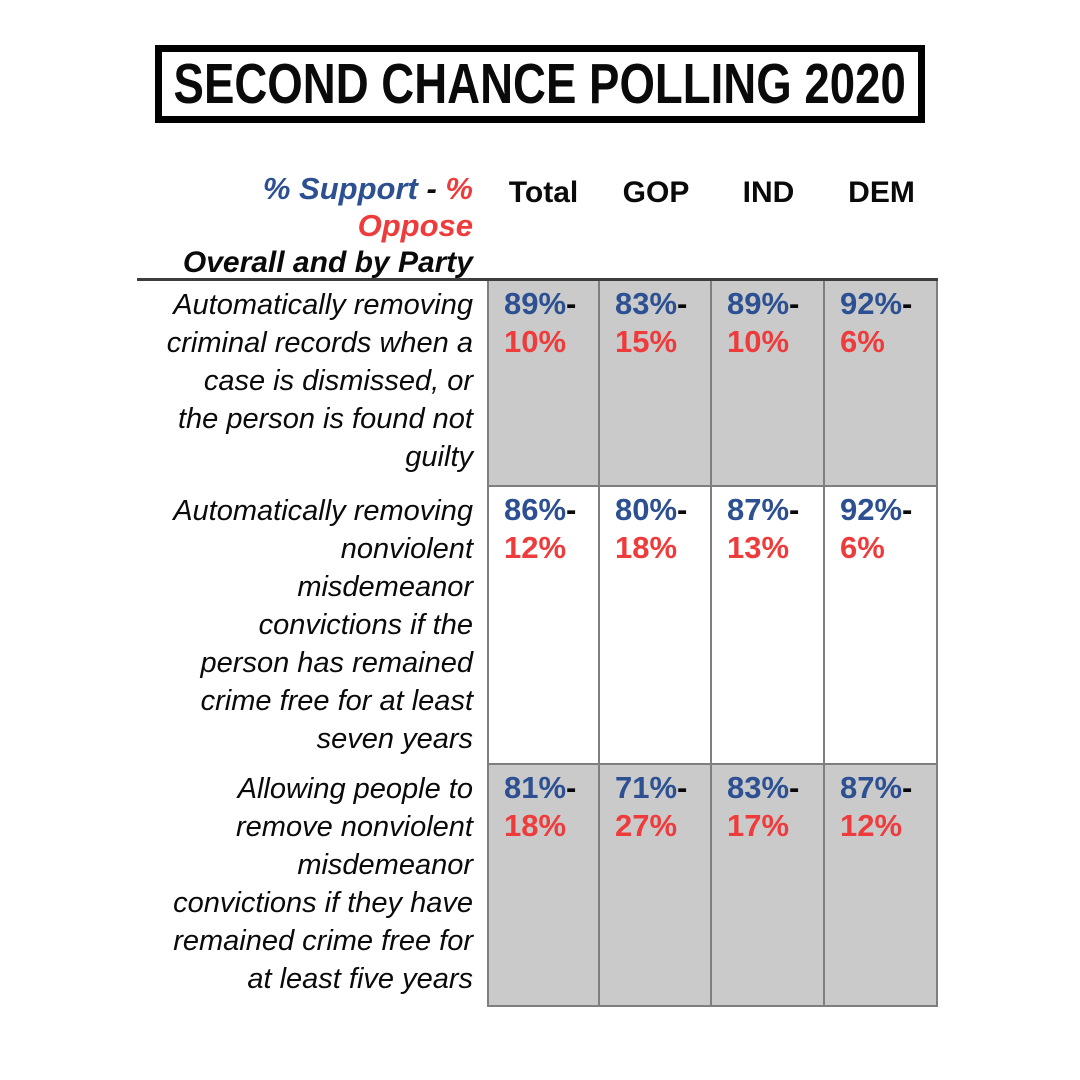 Image resolution: width=1080 pixels, height=1080 pixels. What do you see at coordinates (656, 886) in the screenshot?
I see `poll-cell-r3-gop: 71%- 27%` at bounding box center [656, 886].